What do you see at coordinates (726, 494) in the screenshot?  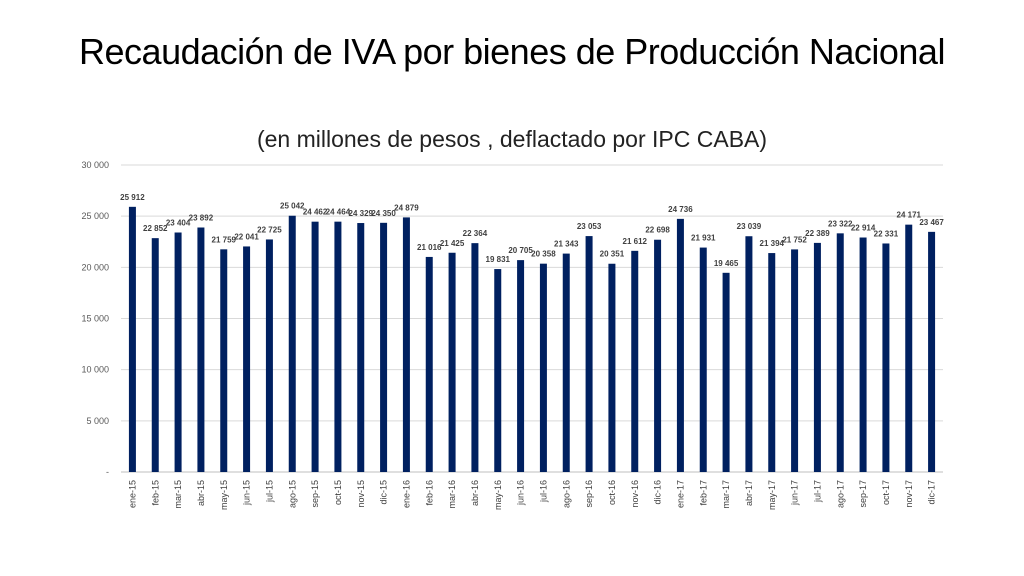 I see `x-tick-label: mar-17` at bounding box center [726, 494].